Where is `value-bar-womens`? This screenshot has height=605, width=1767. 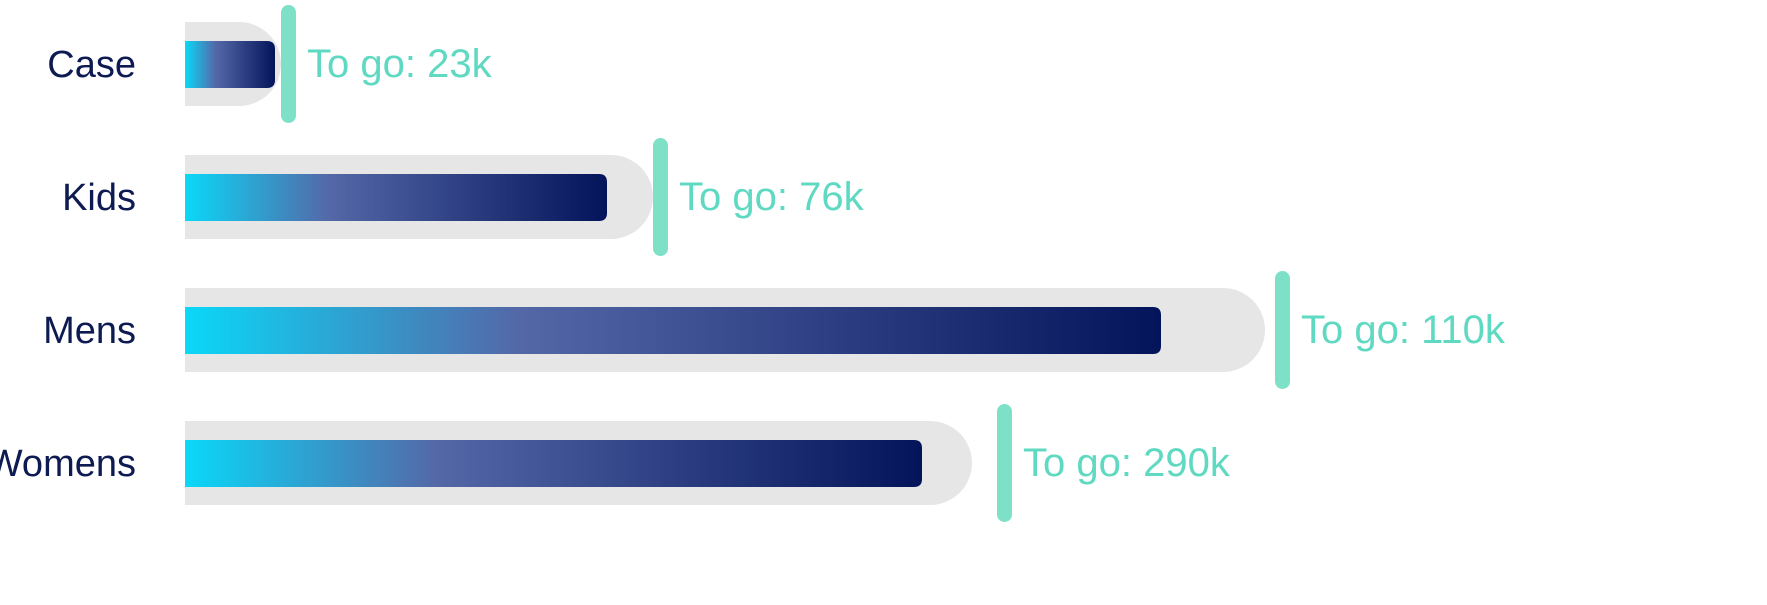 value-bar-womens is located at coordinates (553, 463).